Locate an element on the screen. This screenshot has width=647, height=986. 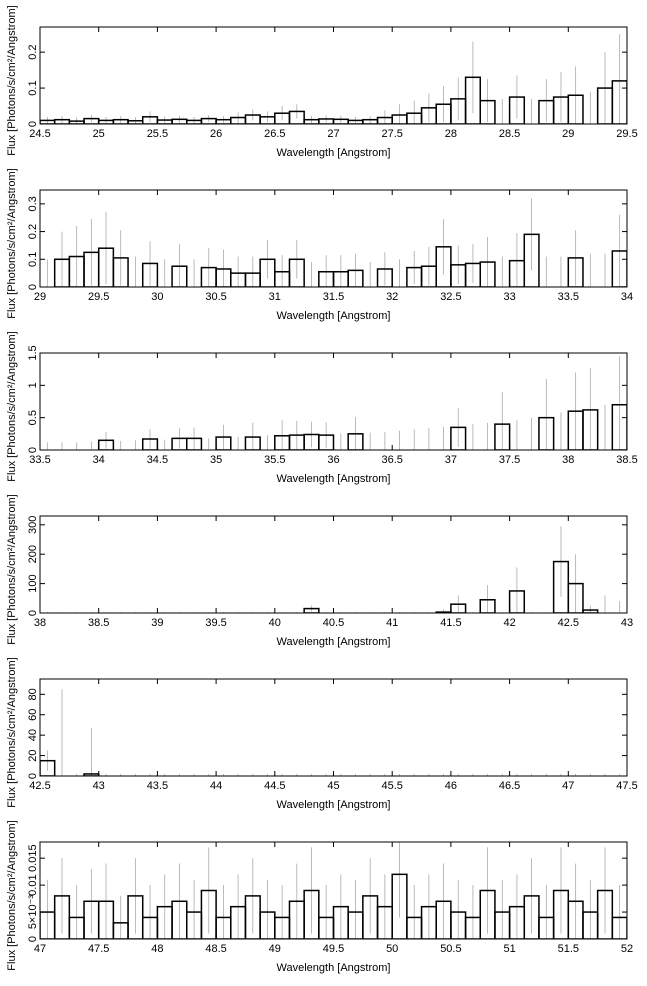
x-tick-label: 26.5 is located at coordinates (274, 134).